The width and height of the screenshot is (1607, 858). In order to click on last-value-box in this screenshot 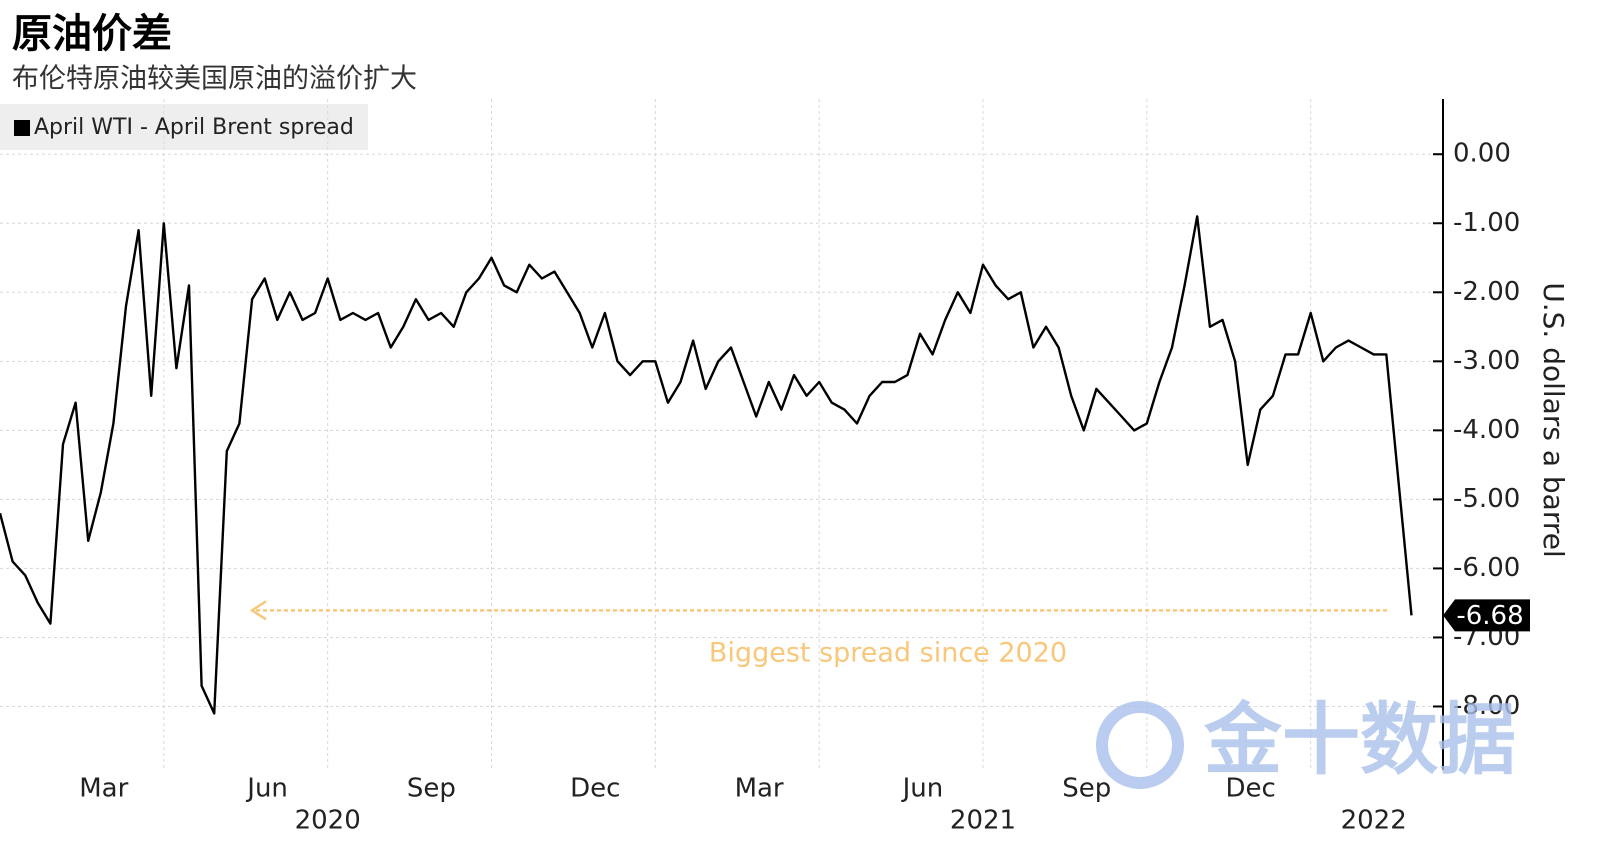, I will do `click(1486, 615)`.